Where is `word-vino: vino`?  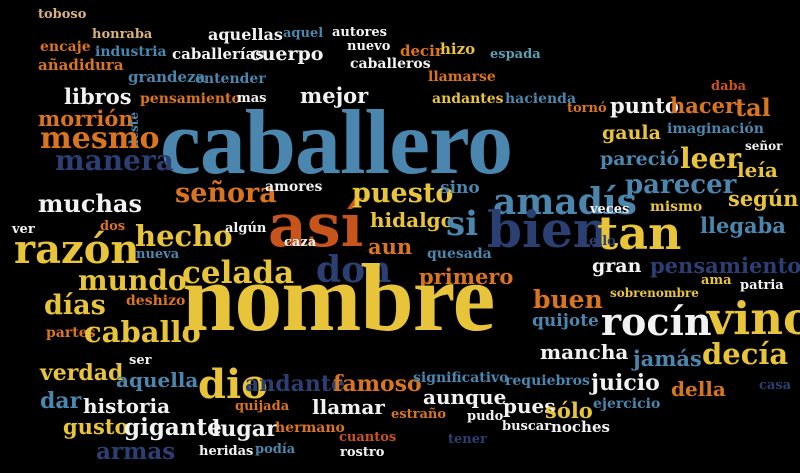 word-vino: vino is located at coordinates (753, 318).